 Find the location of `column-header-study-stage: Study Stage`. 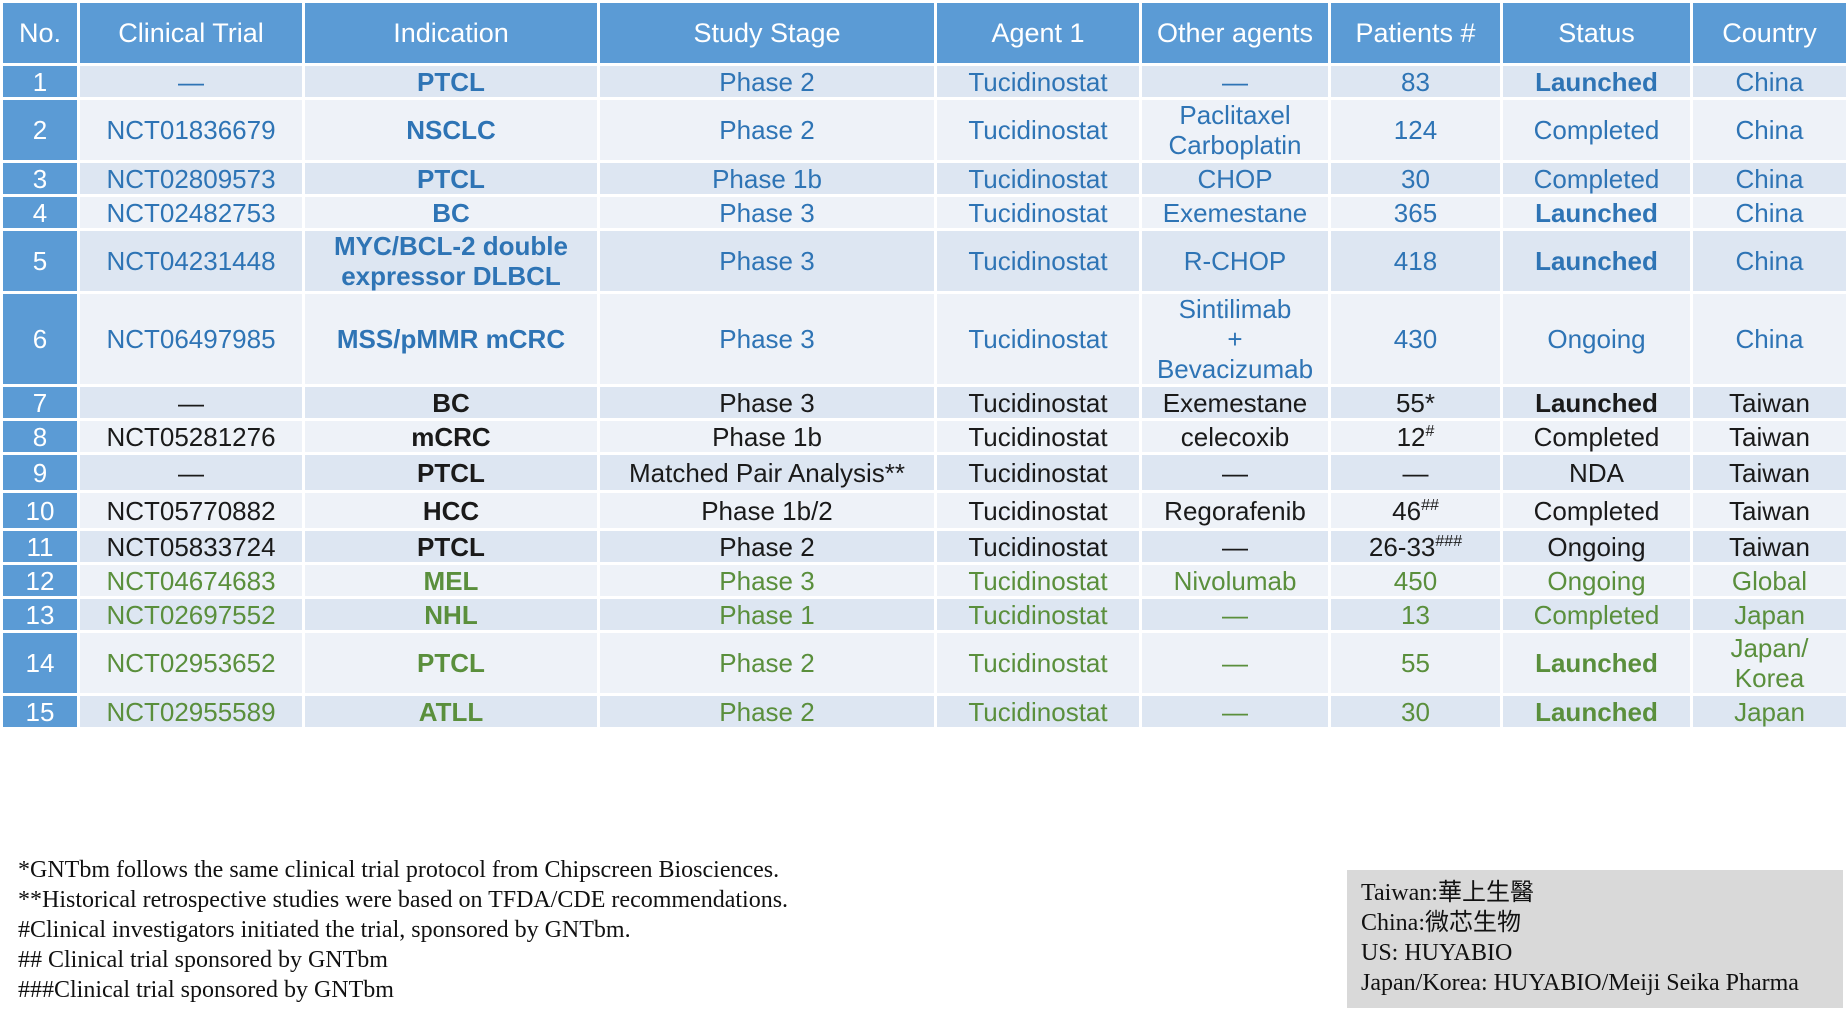

column-header-study-stage: Study Stage is located at coordinates (767, 33).